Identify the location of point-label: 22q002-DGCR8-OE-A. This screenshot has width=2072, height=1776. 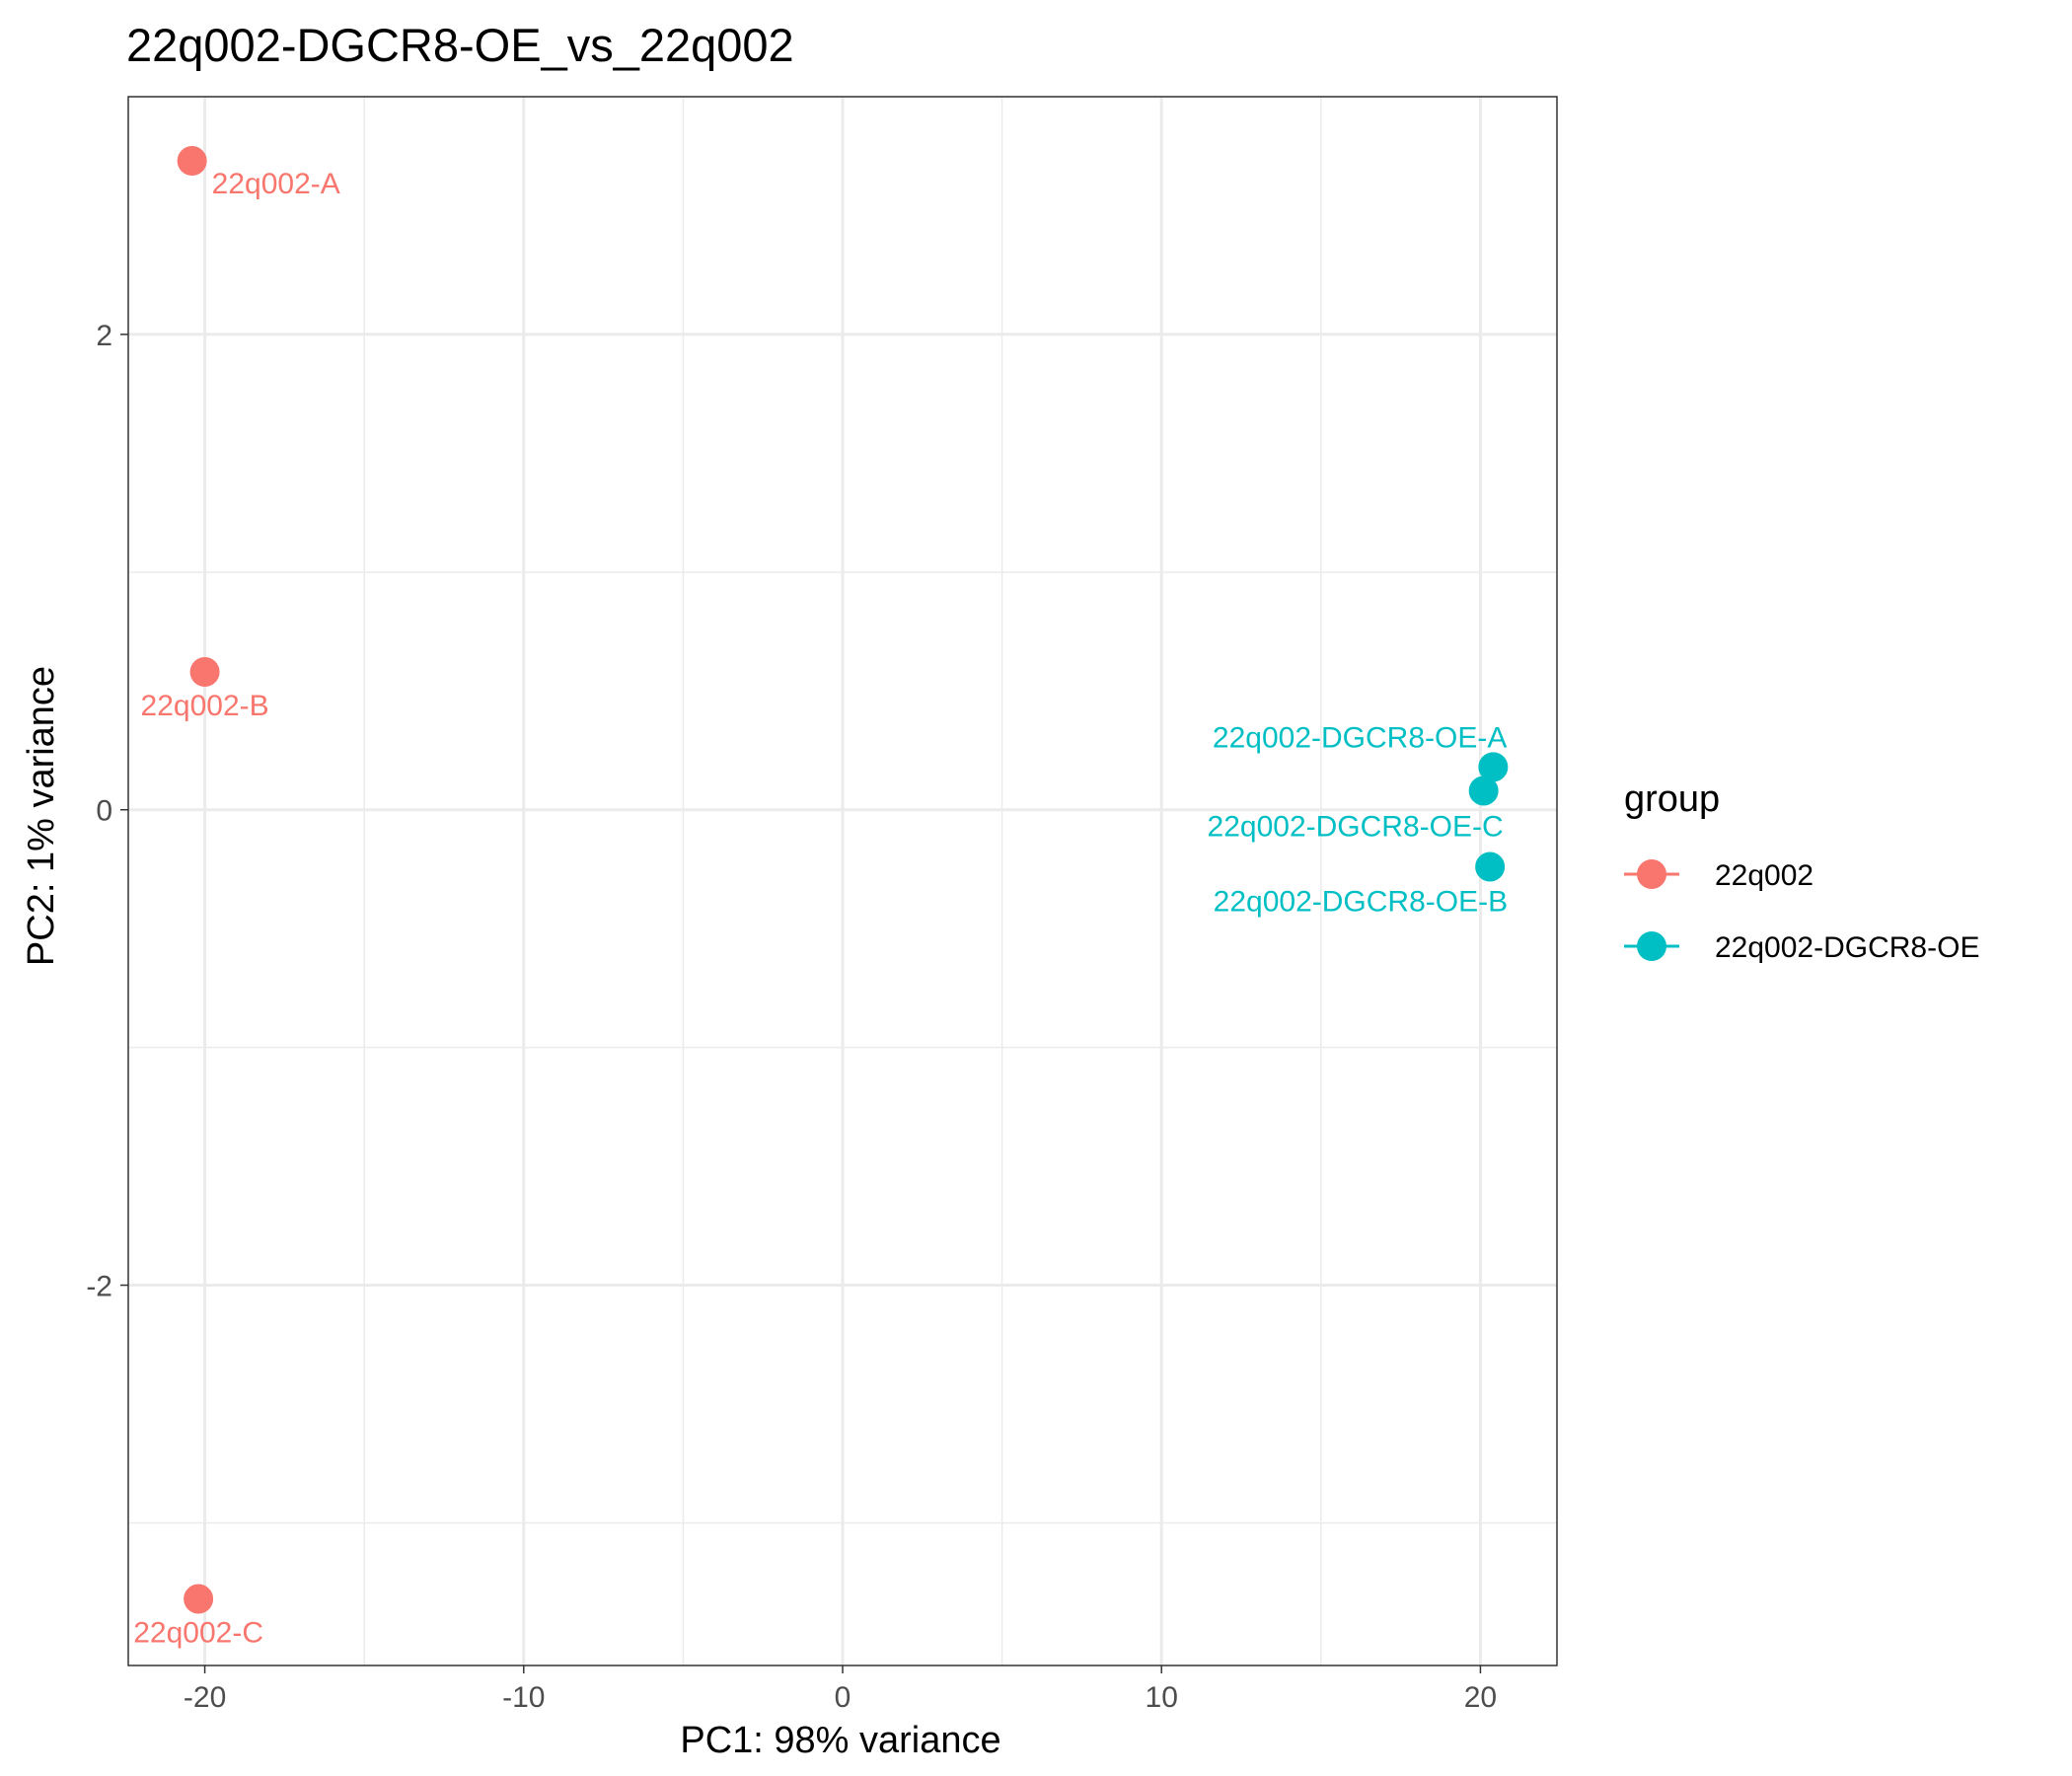
(1360, 737).